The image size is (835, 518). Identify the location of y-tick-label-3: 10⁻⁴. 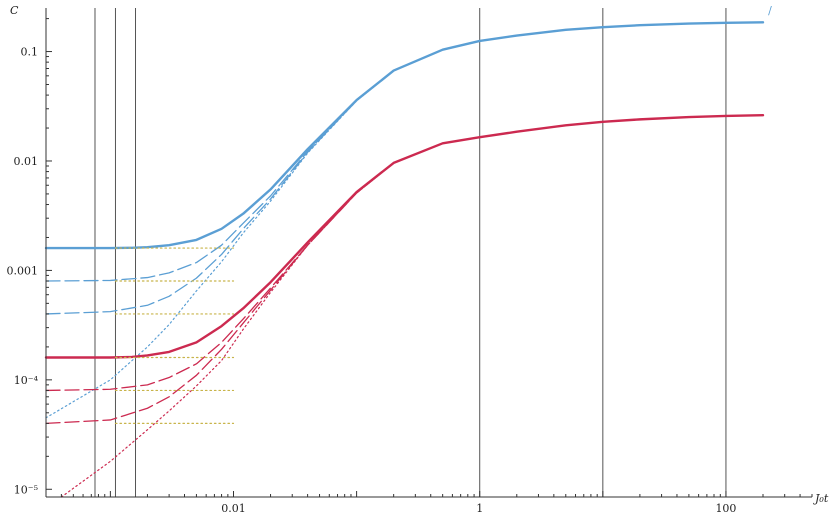
(26, 380).